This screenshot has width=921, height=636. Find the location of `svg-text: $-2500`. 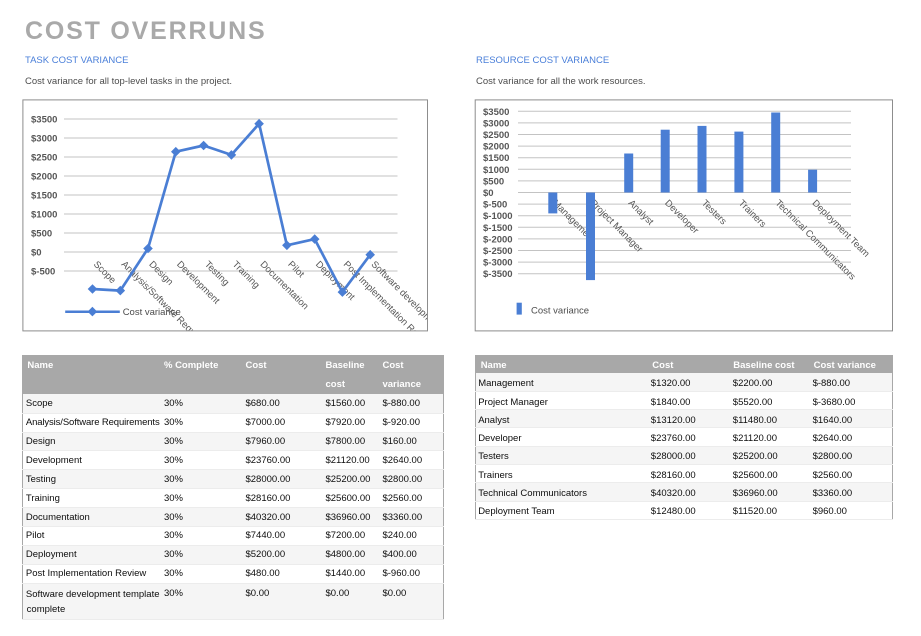

svg-text: $-2500 is located at coordinates (498, 251).